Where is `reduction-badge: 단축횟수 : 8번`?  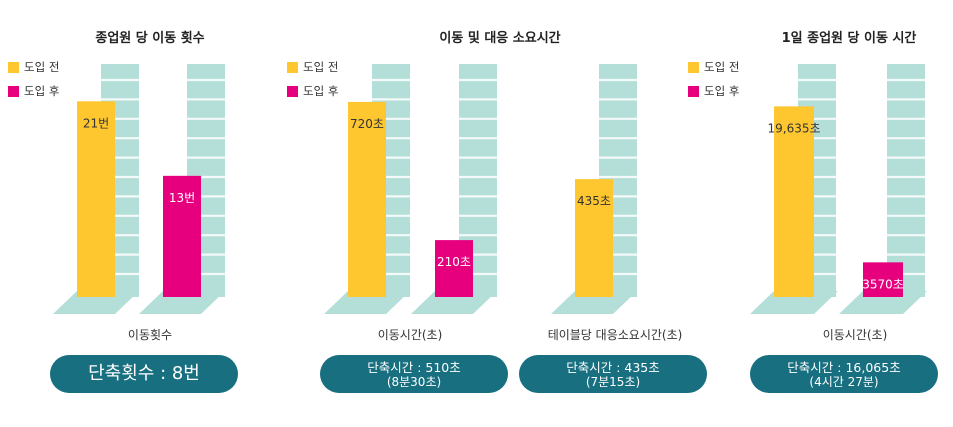 reduction-badge: 단축횟수 : 8번 is located at coordinates (144, 374).